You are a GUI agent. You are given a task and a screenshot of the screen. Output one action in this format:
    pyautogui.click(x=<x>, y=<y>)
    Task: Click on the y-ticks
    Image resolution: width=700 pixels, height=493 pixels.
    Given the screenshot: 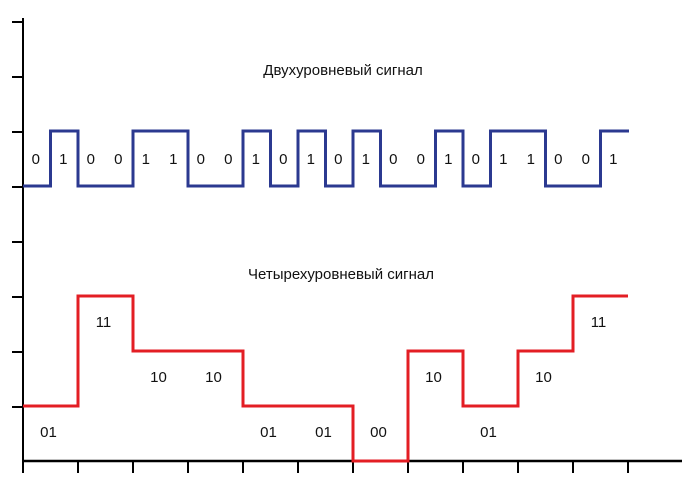 What is the action you would take?
    pyautogui.click(x=17, y=214)
    